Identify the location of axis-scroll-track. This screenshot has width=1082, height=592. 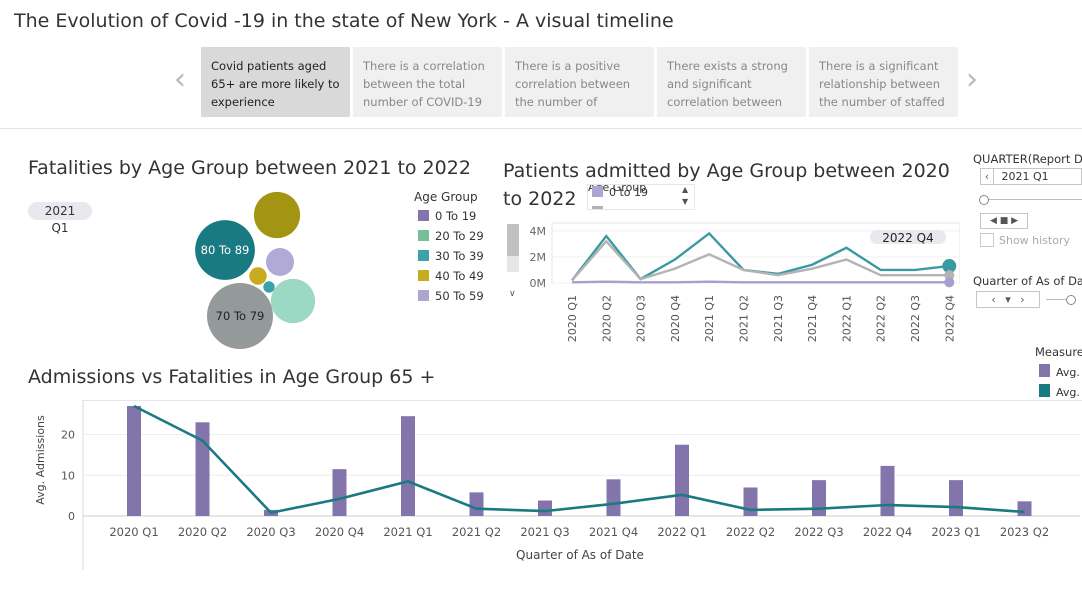
(513, 248).